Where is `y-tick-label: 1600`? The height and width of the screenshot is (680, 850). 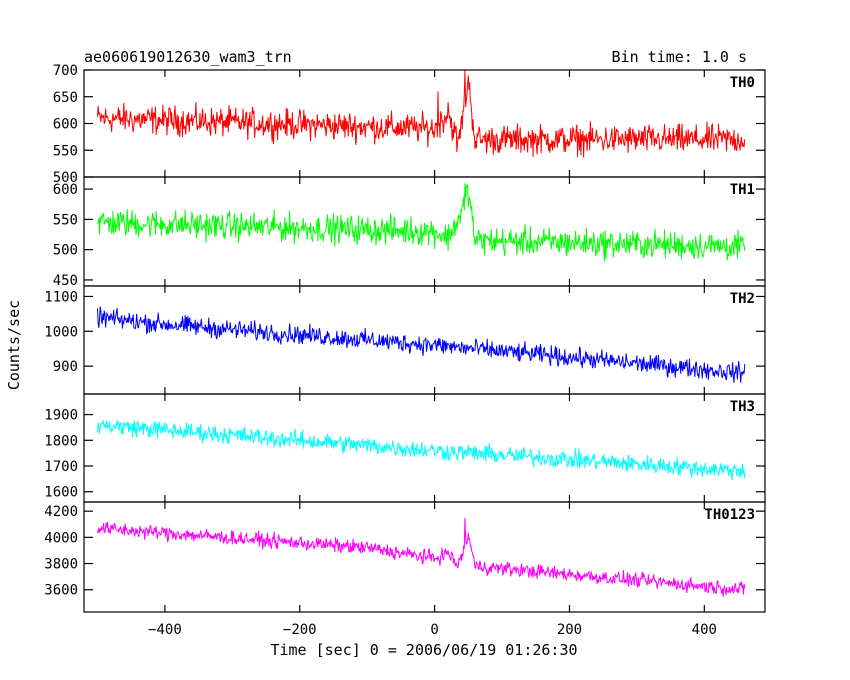
y-tick-label: 1600 is located at coordinates (61, 493).